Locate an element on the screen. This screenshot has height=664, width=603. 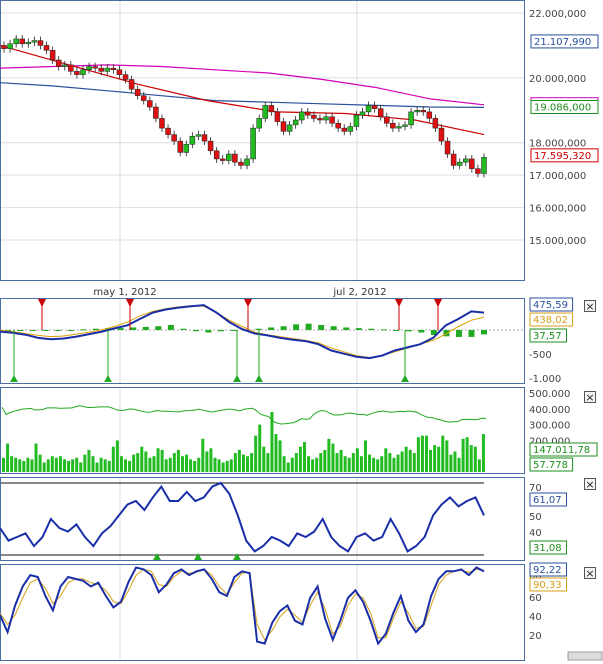
price-y-tick-label: 22.000,000 is located at coordinates (557, 14).